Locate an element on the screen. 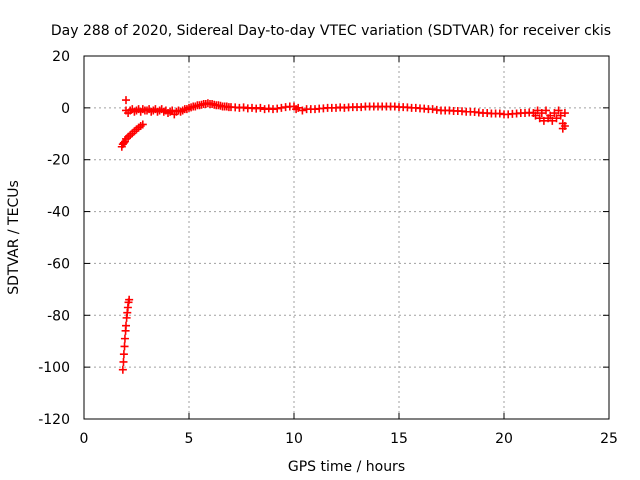 The width and height of the screenshot is (640, 480). y-tick-label: 20 is located at coordinates (61, 57).